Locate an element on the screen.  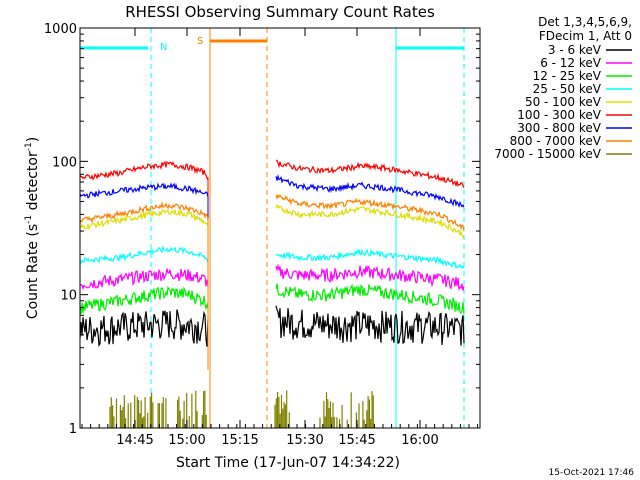
legend-header-line-1: Det 1,3,4,5,6,9, is located at coordinates (585, 22).